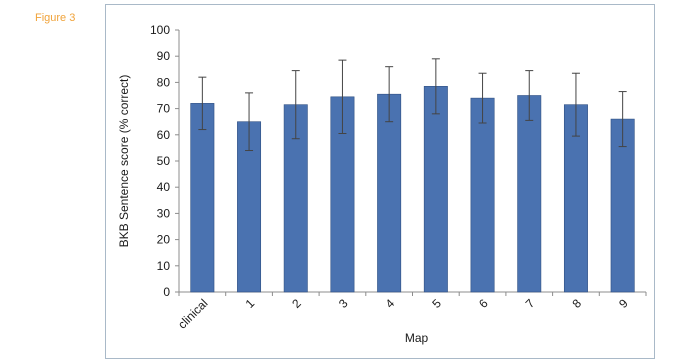  What do you see at coordinates (296, 303) in the screenshot?
I see `x-tick-label: 2` at bounding box center [296, 303].